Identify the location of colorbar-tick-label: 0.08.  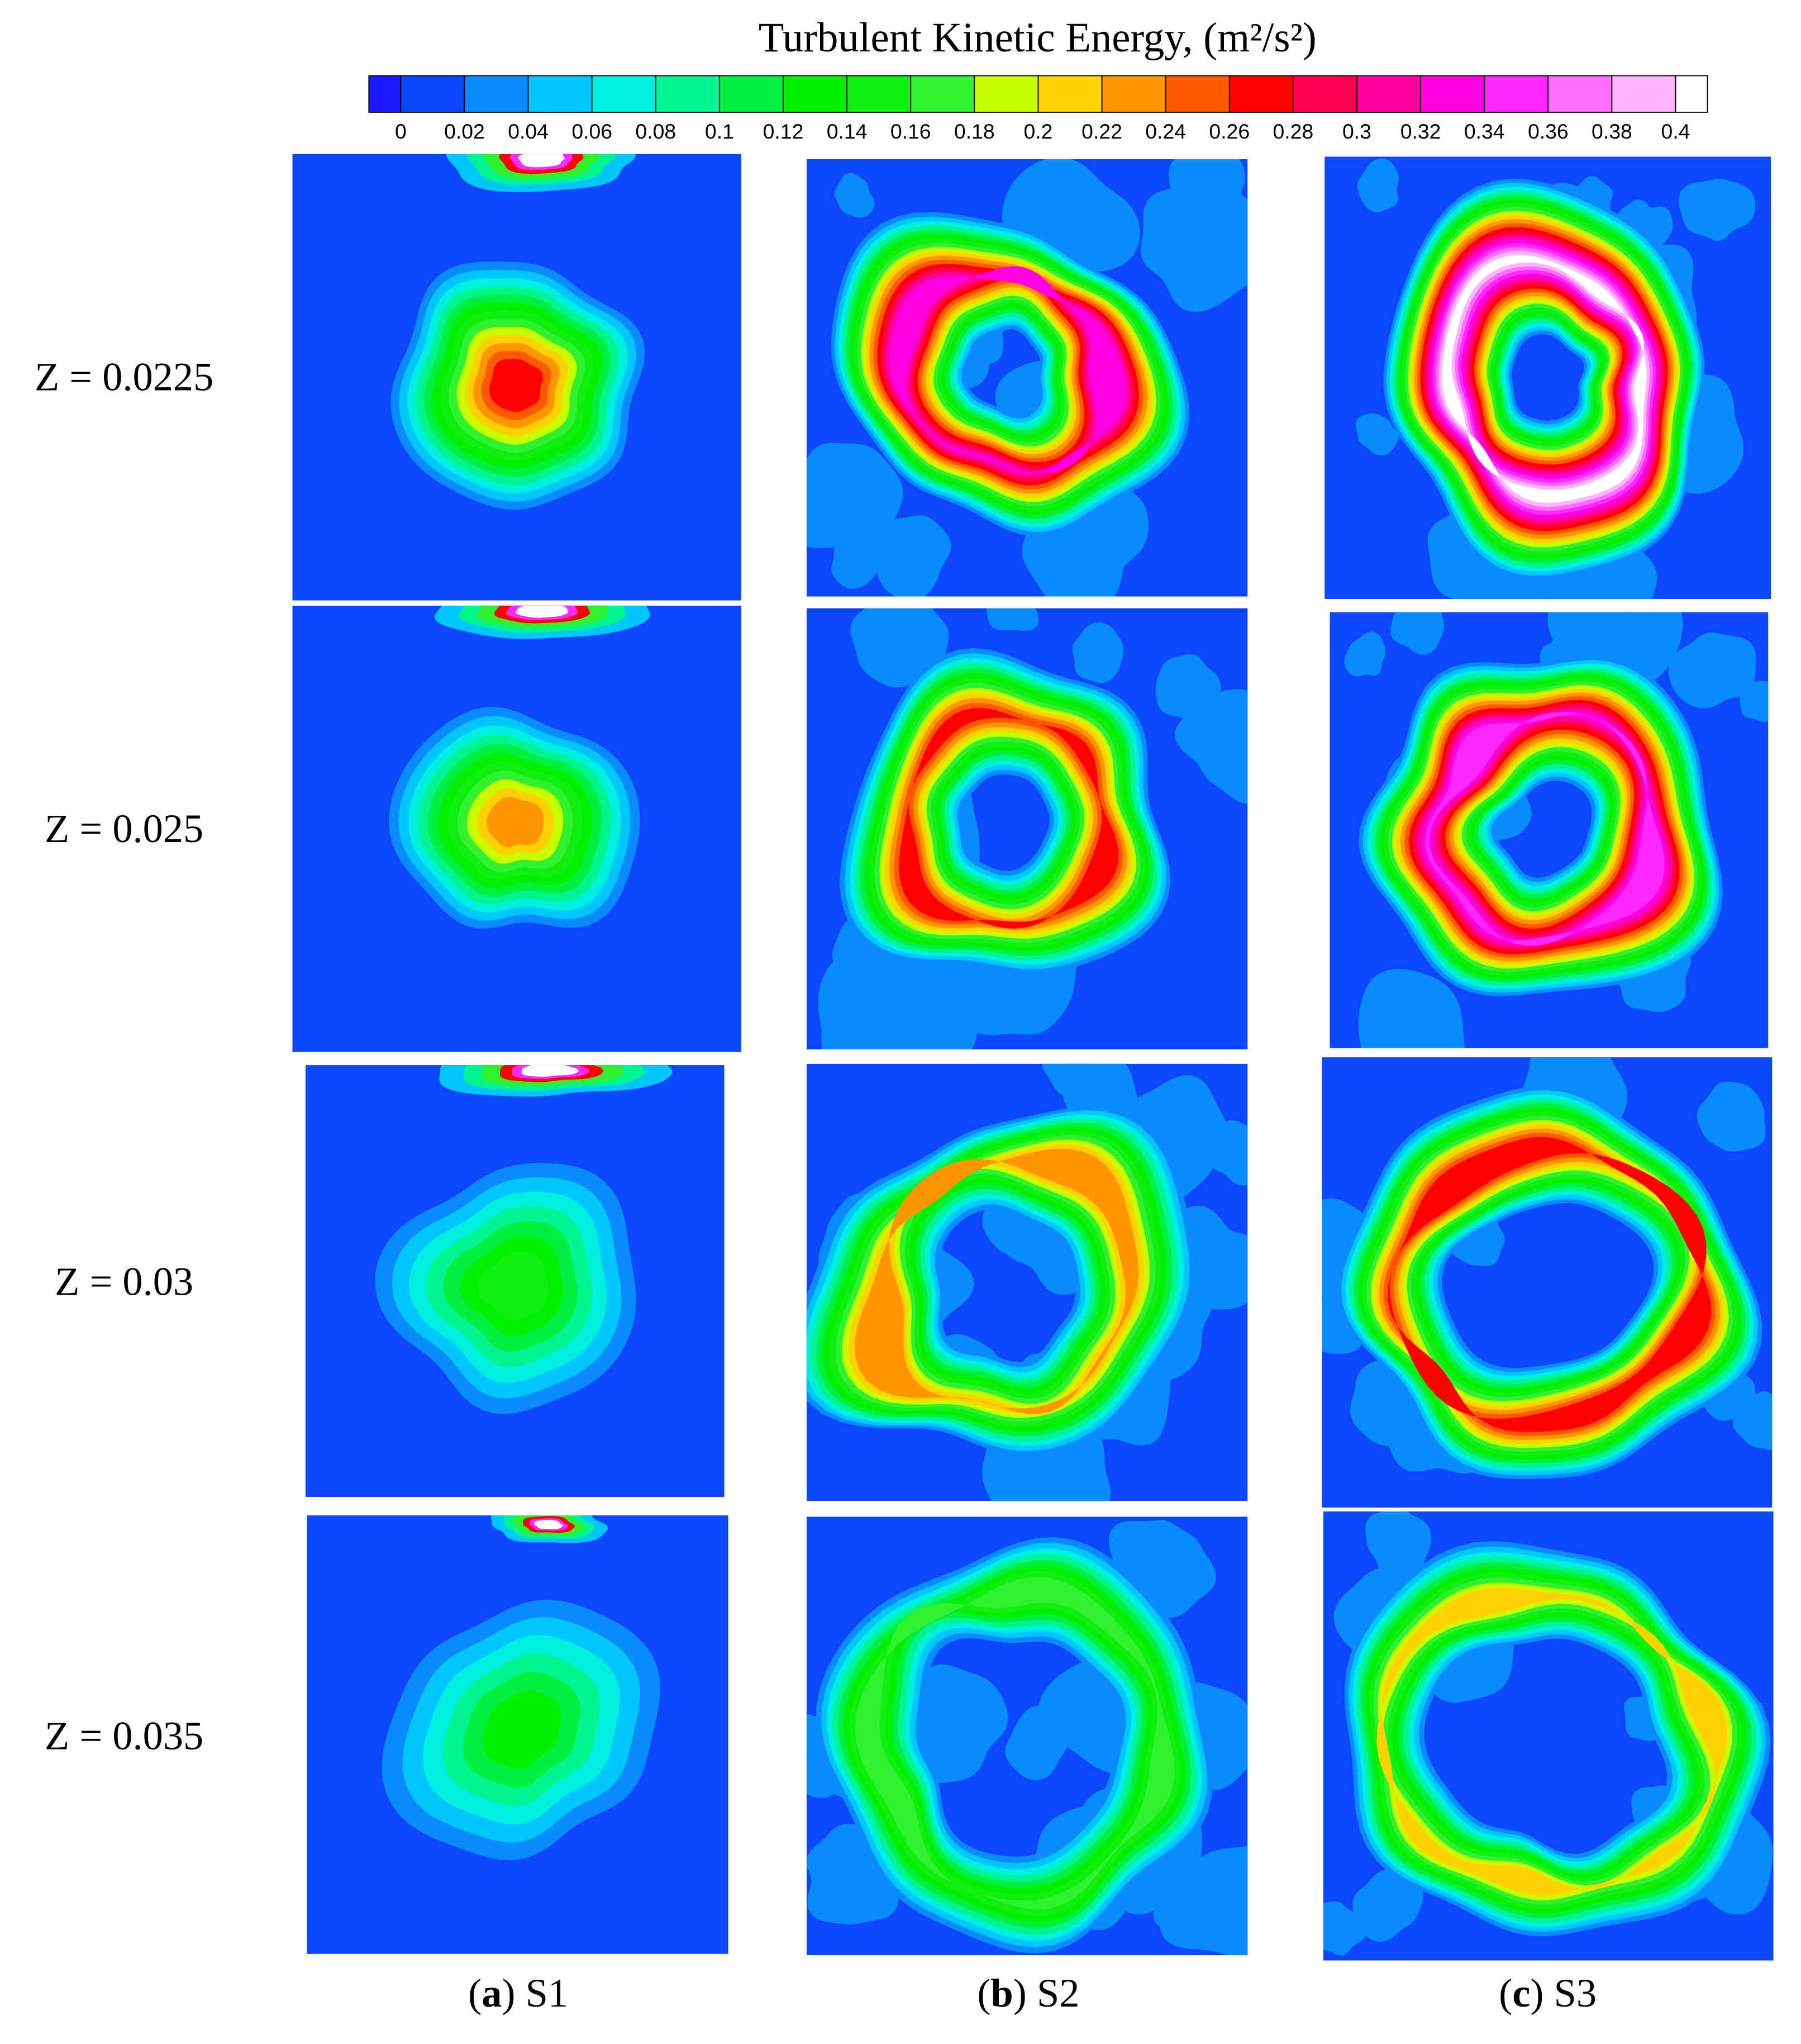
(655, 131).